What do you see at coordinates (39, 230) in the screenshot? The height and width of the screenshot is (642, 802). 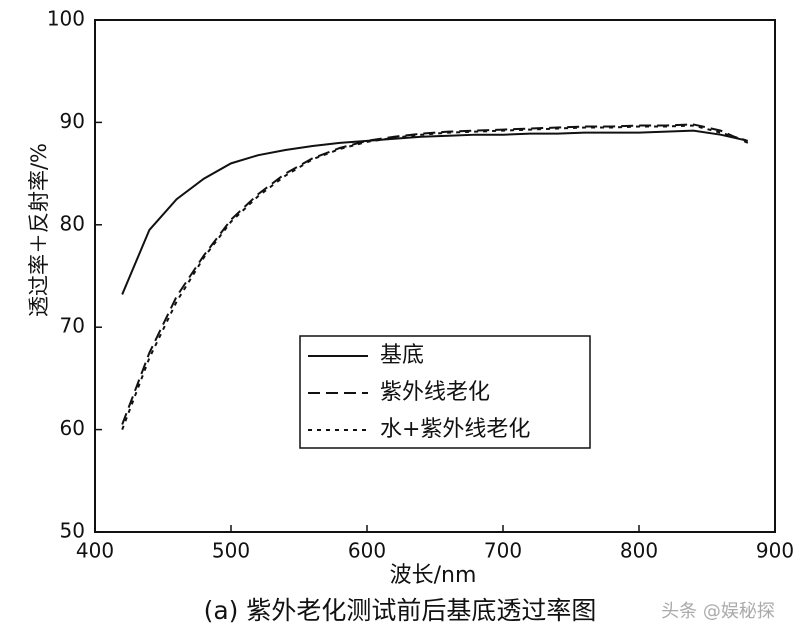 I see `y-axis-label: 透过率＋反射率/%` at bounding box center [39, 230].